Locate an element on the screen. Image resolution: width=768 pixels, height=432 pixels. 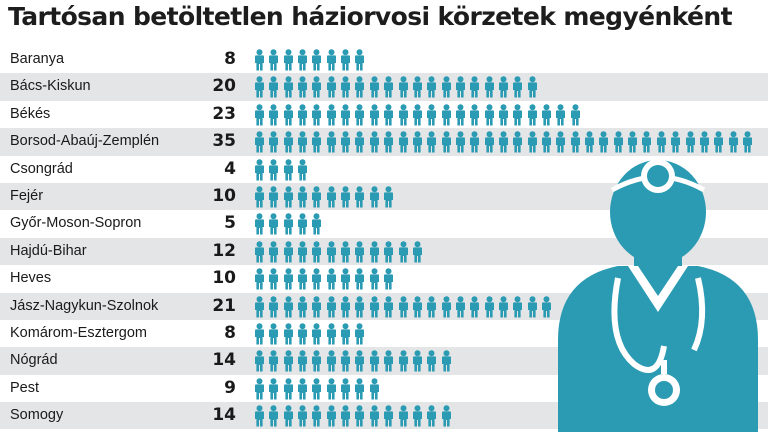
value-label: 21 is located at coordinates (224, 305).